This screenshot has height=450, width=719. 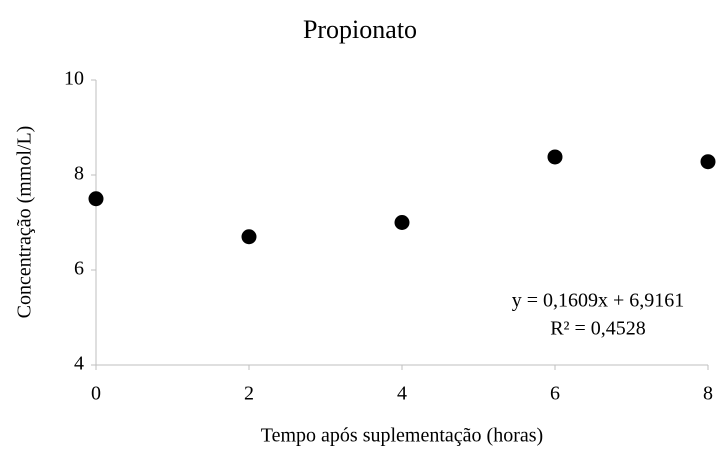 I want to click on x-tick-label: 4, so click(x=402, y=394).